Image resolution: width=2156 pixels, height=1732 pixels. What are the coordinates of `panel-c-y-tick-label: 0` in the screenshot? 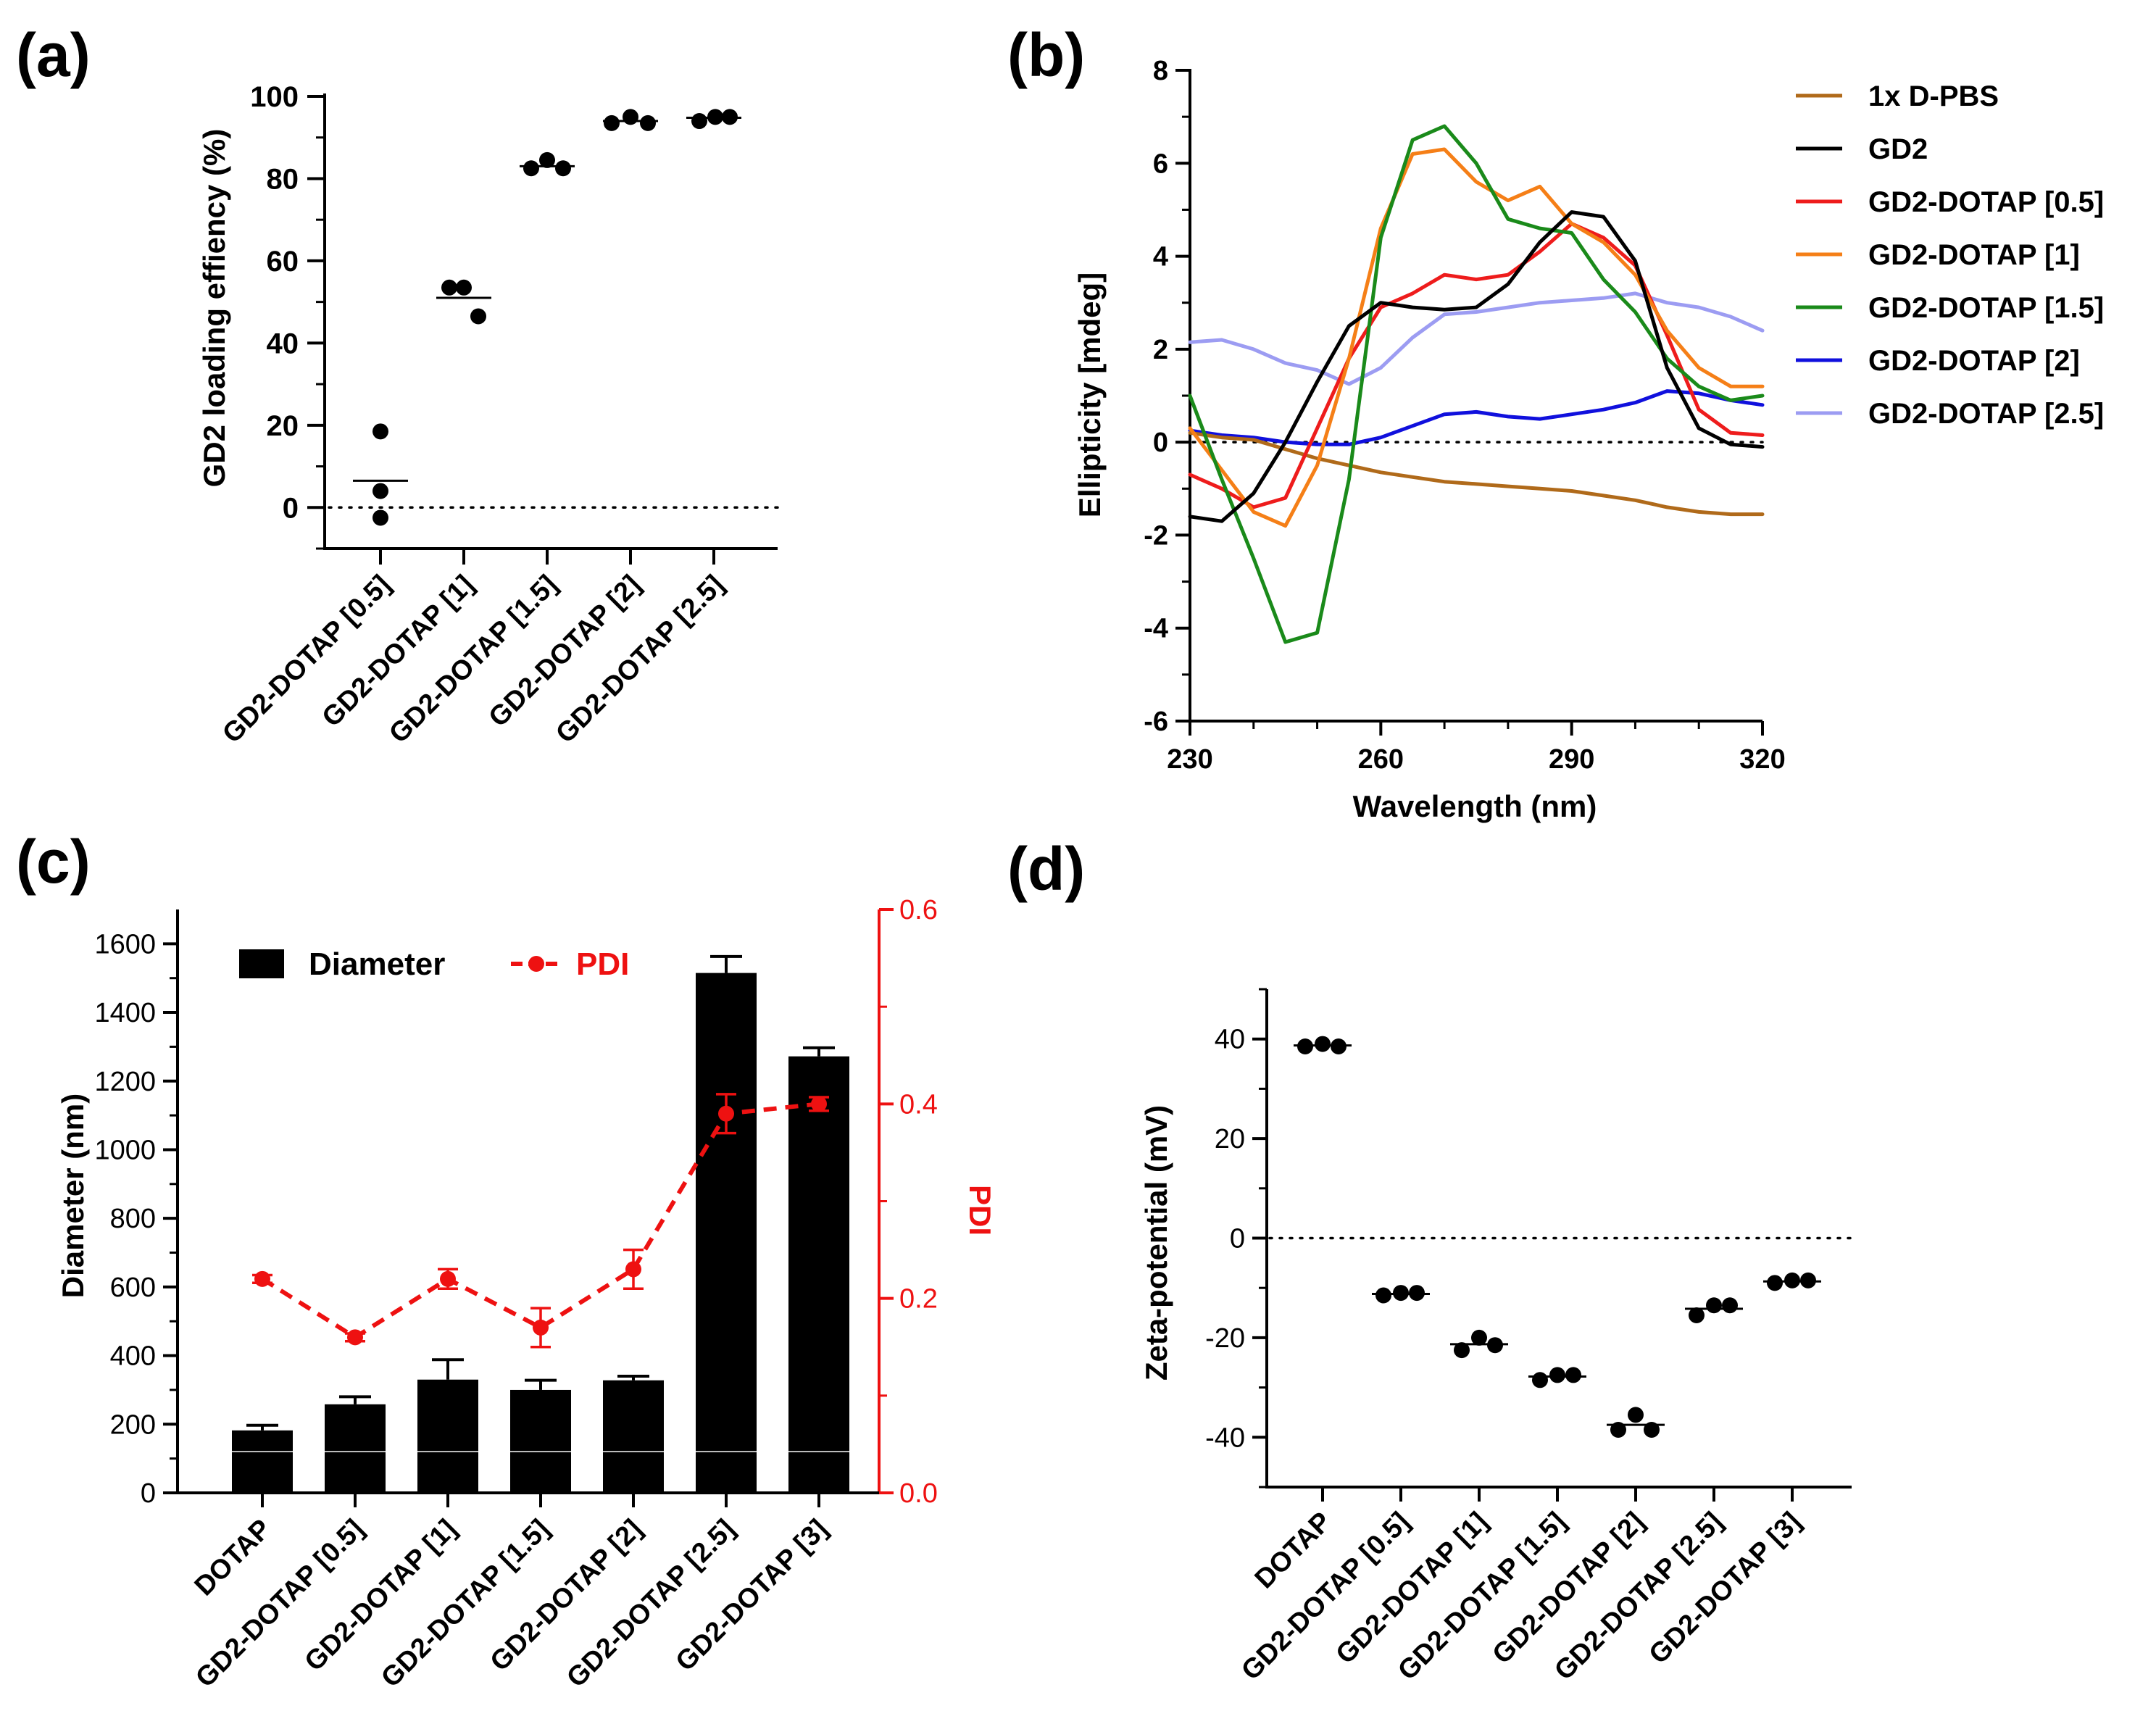 It's located at (149, 1493).